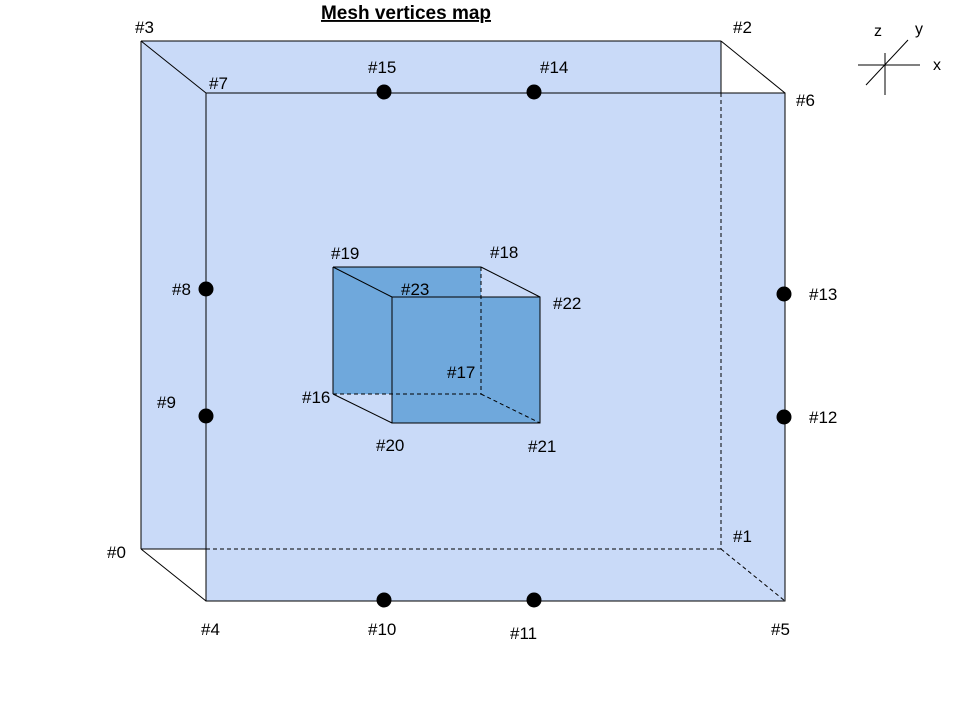 The image size is (960, 720). What do you see at coordinates (919, 29) in the screenshot?
I see `y-axis-label: y` at bounding box center [919, 29].